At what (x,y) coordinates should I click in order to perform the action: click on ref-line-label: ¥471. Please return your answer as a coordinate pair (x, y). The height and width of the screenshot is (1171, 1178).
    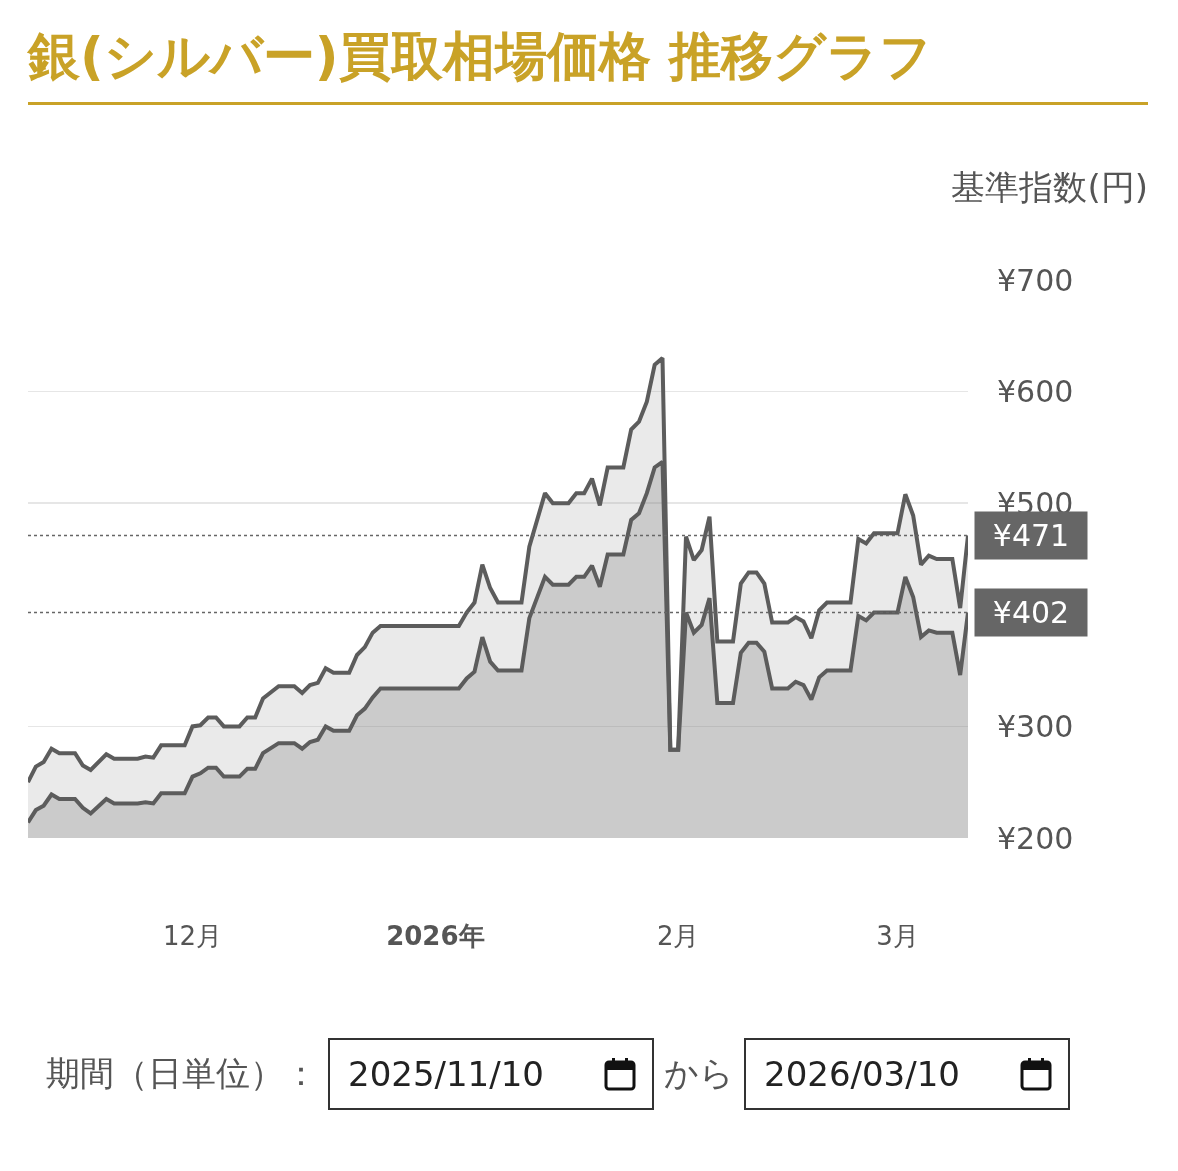
    Looking at the image, I should click on (1031, 535).